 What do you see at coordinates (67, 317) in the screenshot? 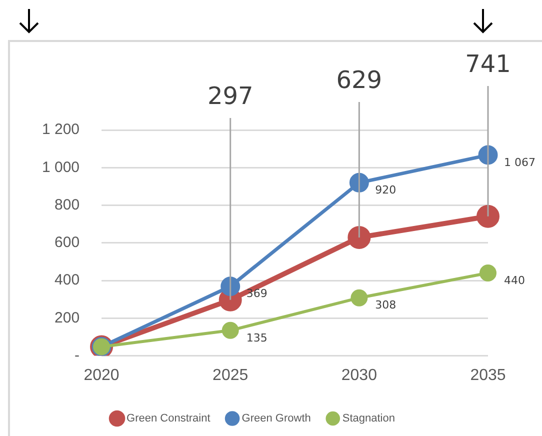
I see `y-tick-label: 200` at bounding box center [67, 317].